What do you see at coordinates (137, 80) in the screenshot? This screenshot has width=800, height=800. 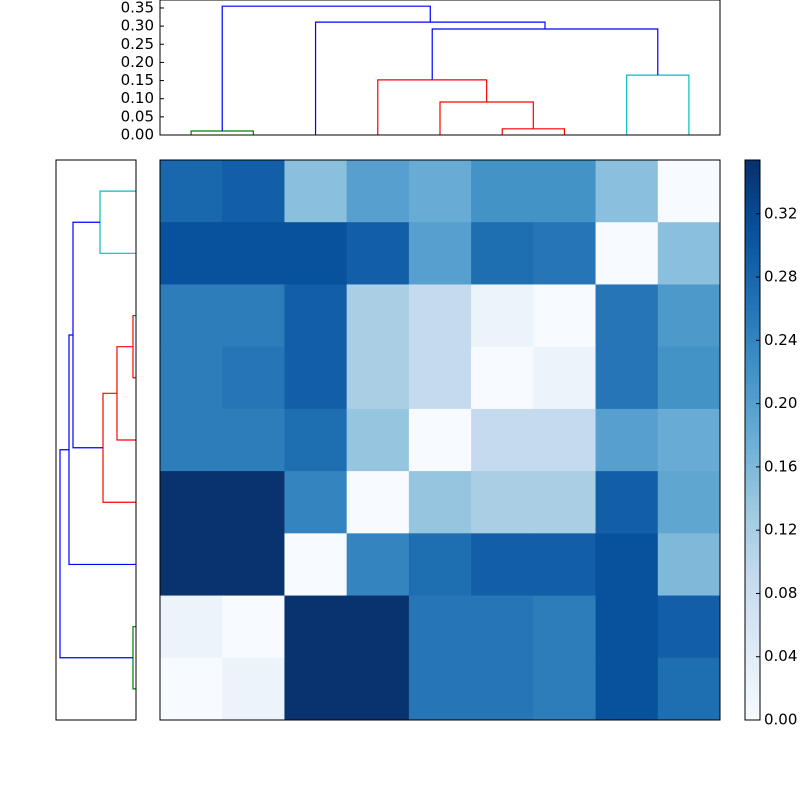 I see `y-tick-label: 0.15` at bounding box center [137, 80].